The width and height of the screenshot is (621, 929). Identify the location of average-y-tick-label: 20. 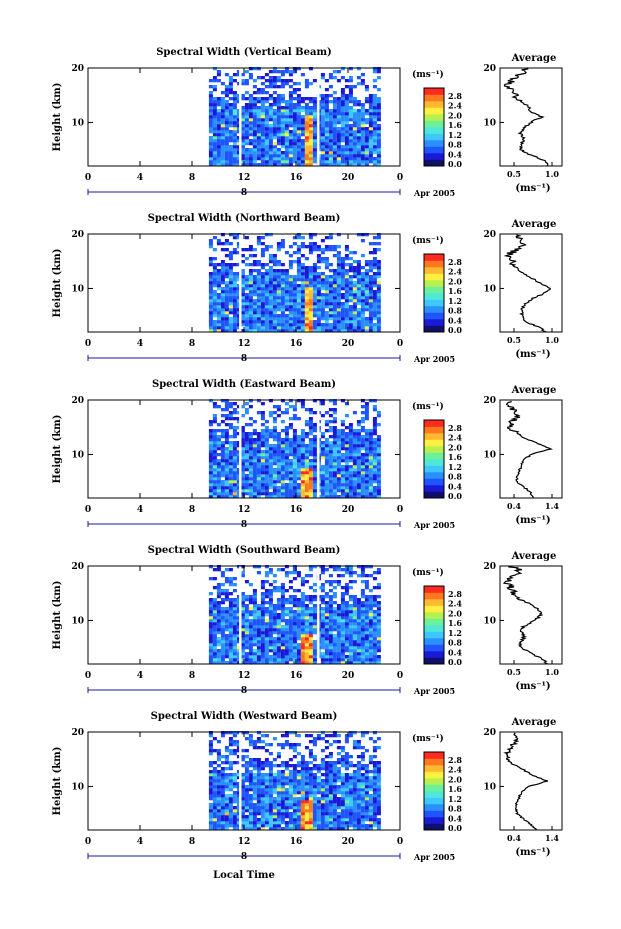
(489, 235).